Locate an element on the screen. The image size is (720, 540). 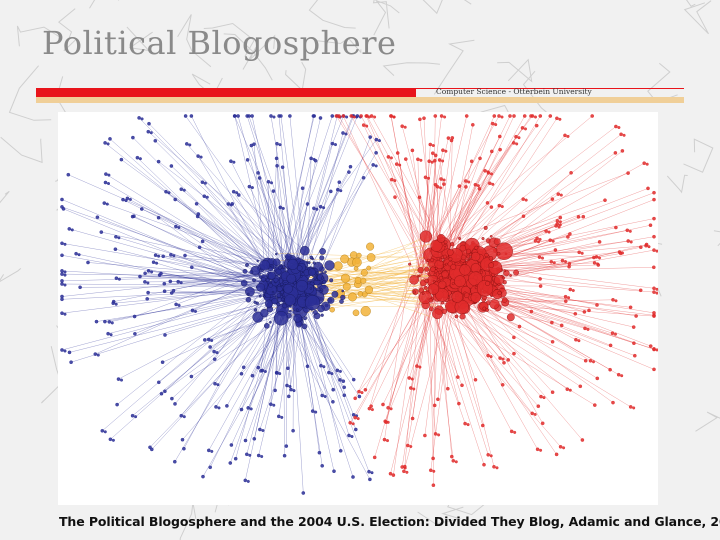
title-underline-red is located at coordinates (226, 92).